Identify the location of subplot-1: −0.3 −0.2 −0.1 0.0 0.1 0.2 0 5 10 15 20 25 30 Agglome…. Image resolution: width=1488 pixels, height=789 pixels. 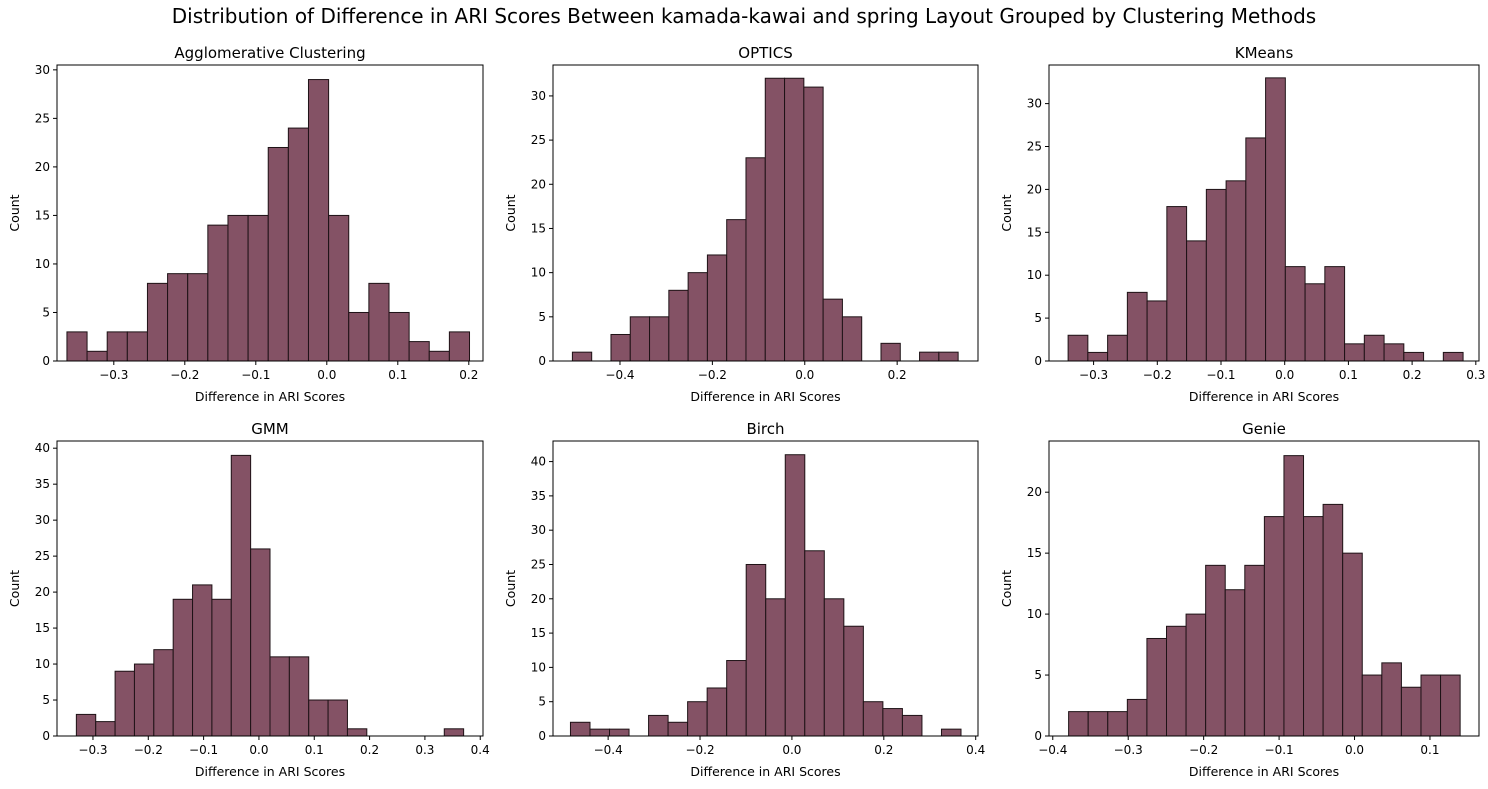
(245, 224).